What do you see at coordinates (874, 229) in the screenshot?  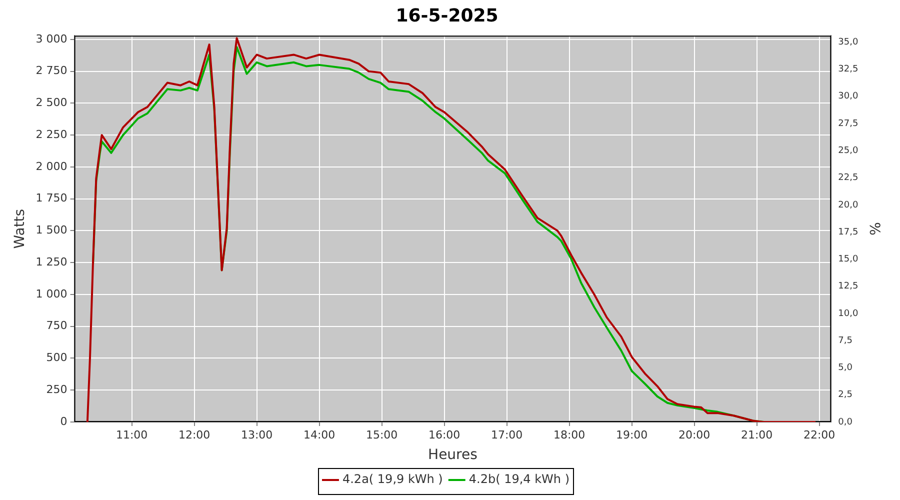 I see `y2-axis-title: %` at bounding box center [874, 229].